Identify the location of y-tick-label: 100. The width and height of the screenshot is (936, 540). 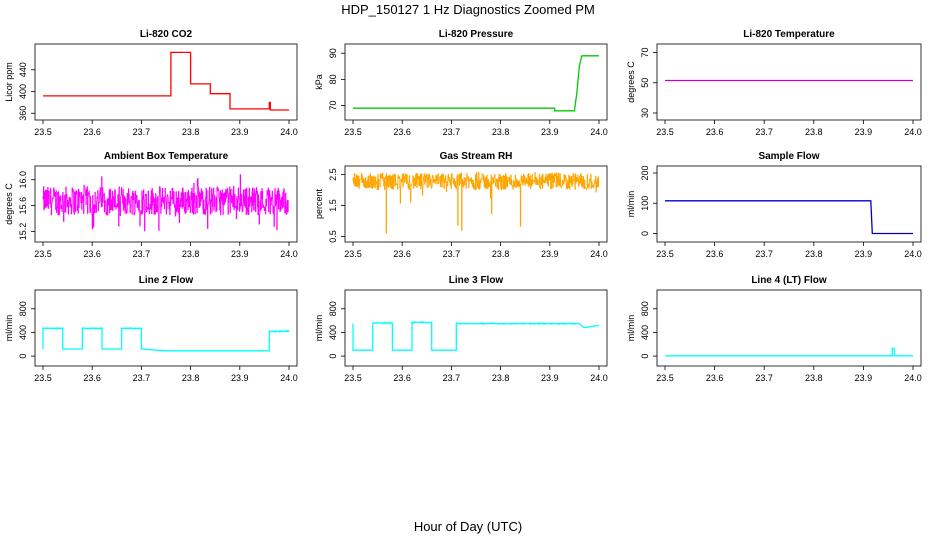
(645, 203).